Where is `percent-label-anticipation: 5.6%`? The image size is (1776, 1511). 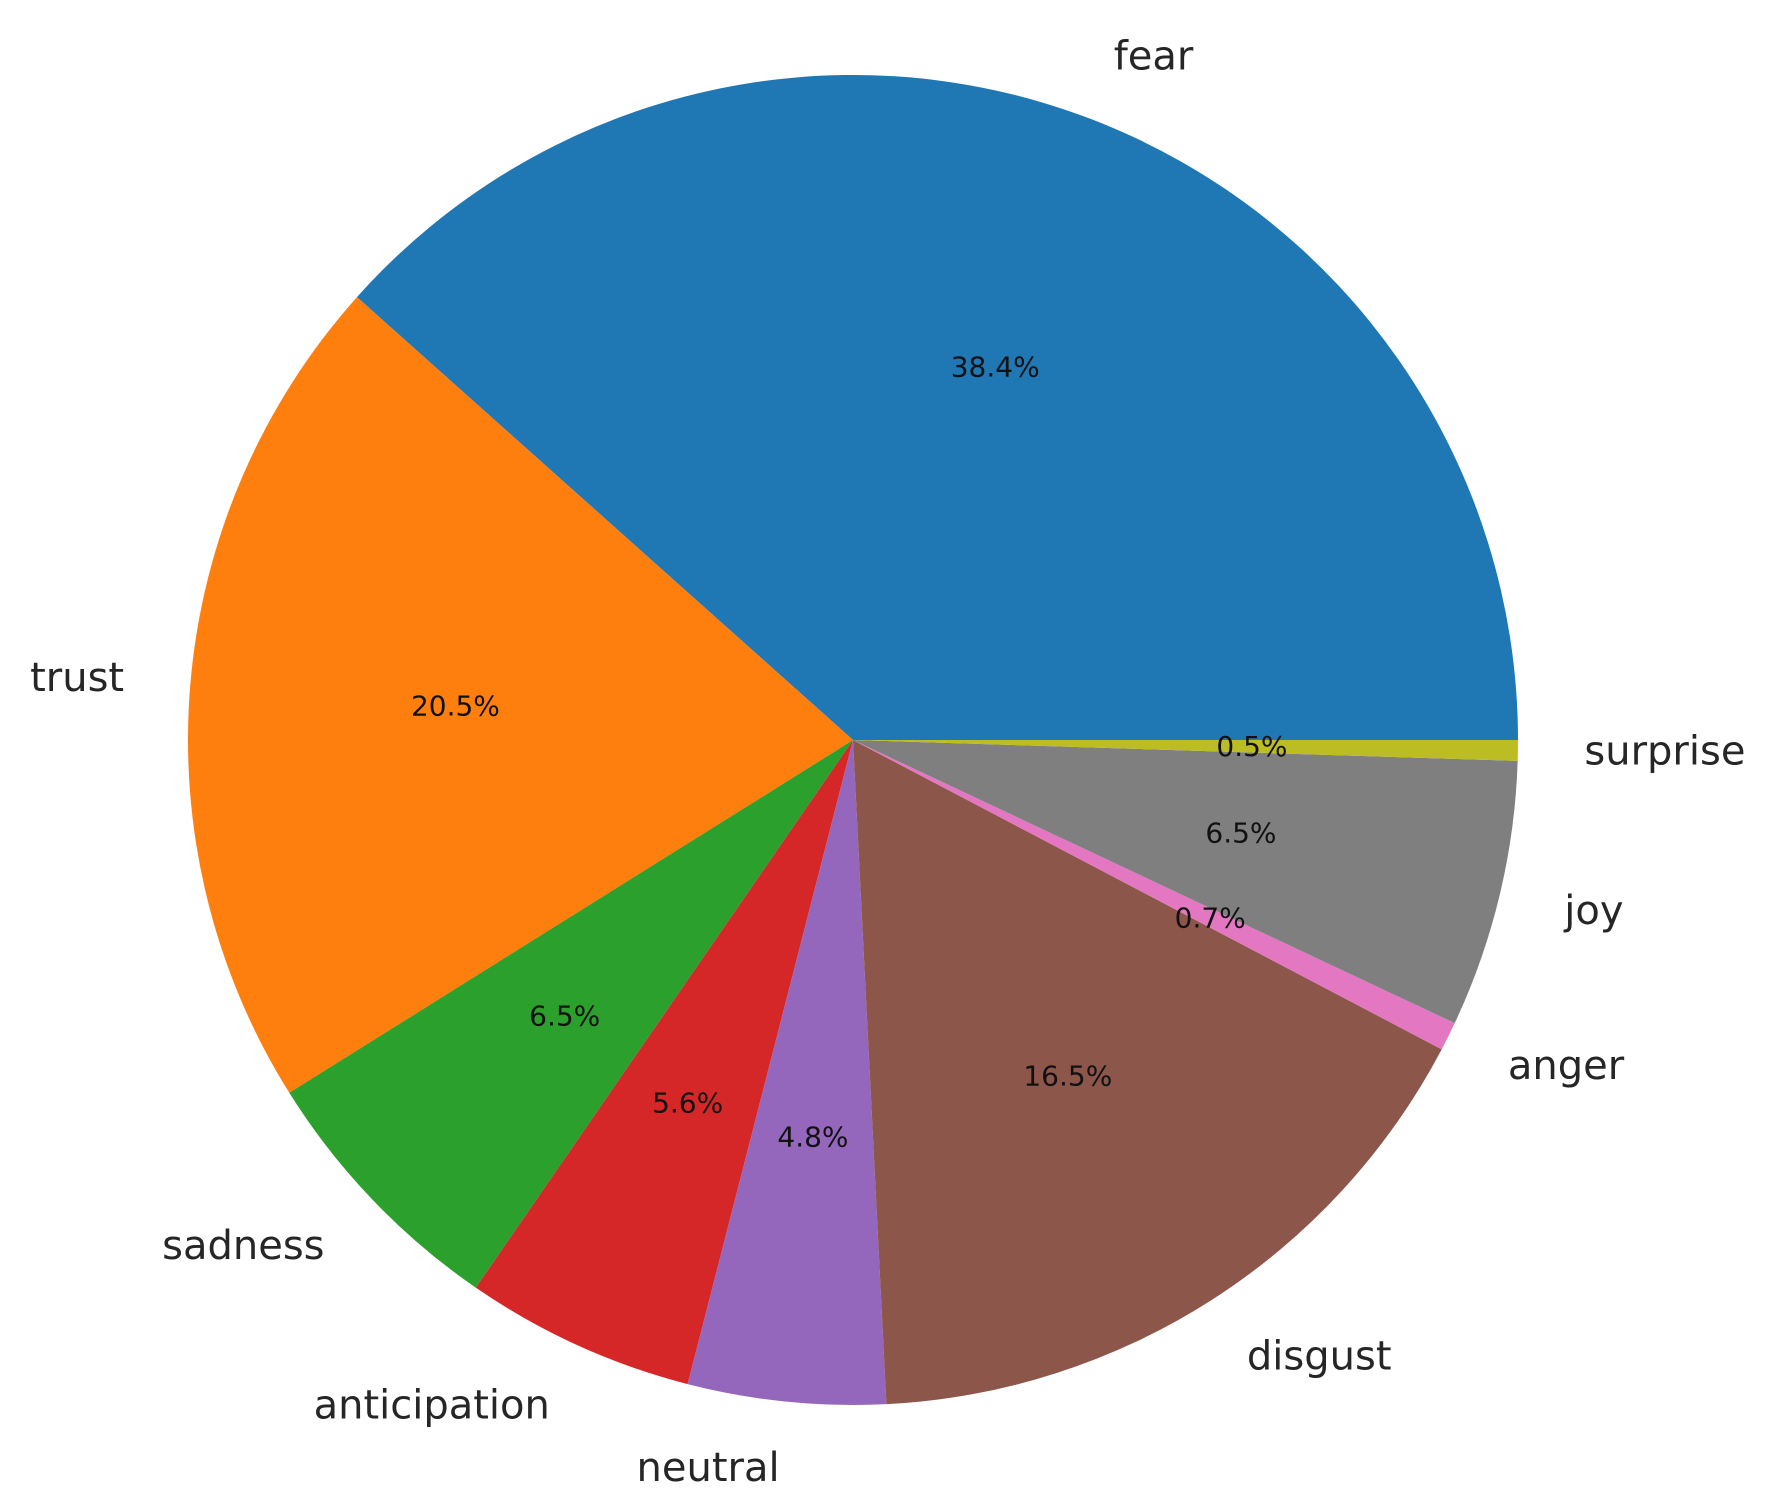 percent-label-anticipation: 5.6% is located at coordinates (687, 1103).